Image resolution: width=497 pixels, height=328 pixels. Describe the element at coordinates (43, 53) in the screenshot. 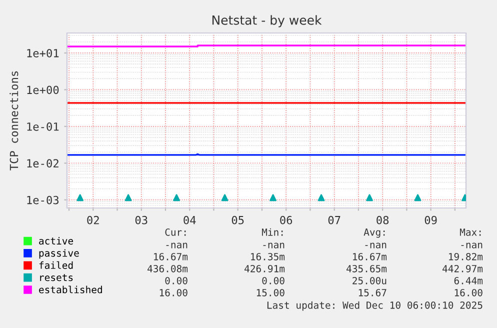

I see `y-tick-label: 1e+01` at that location.